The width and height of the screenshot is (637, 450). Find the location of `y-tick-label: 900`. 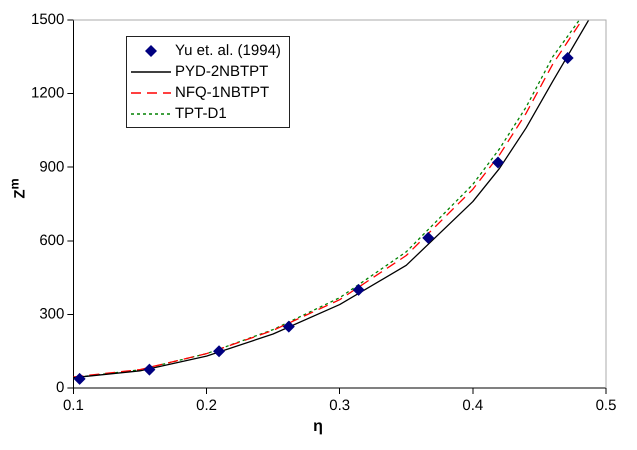

y-tick-label: 900 is located at coordinates (51, 167).